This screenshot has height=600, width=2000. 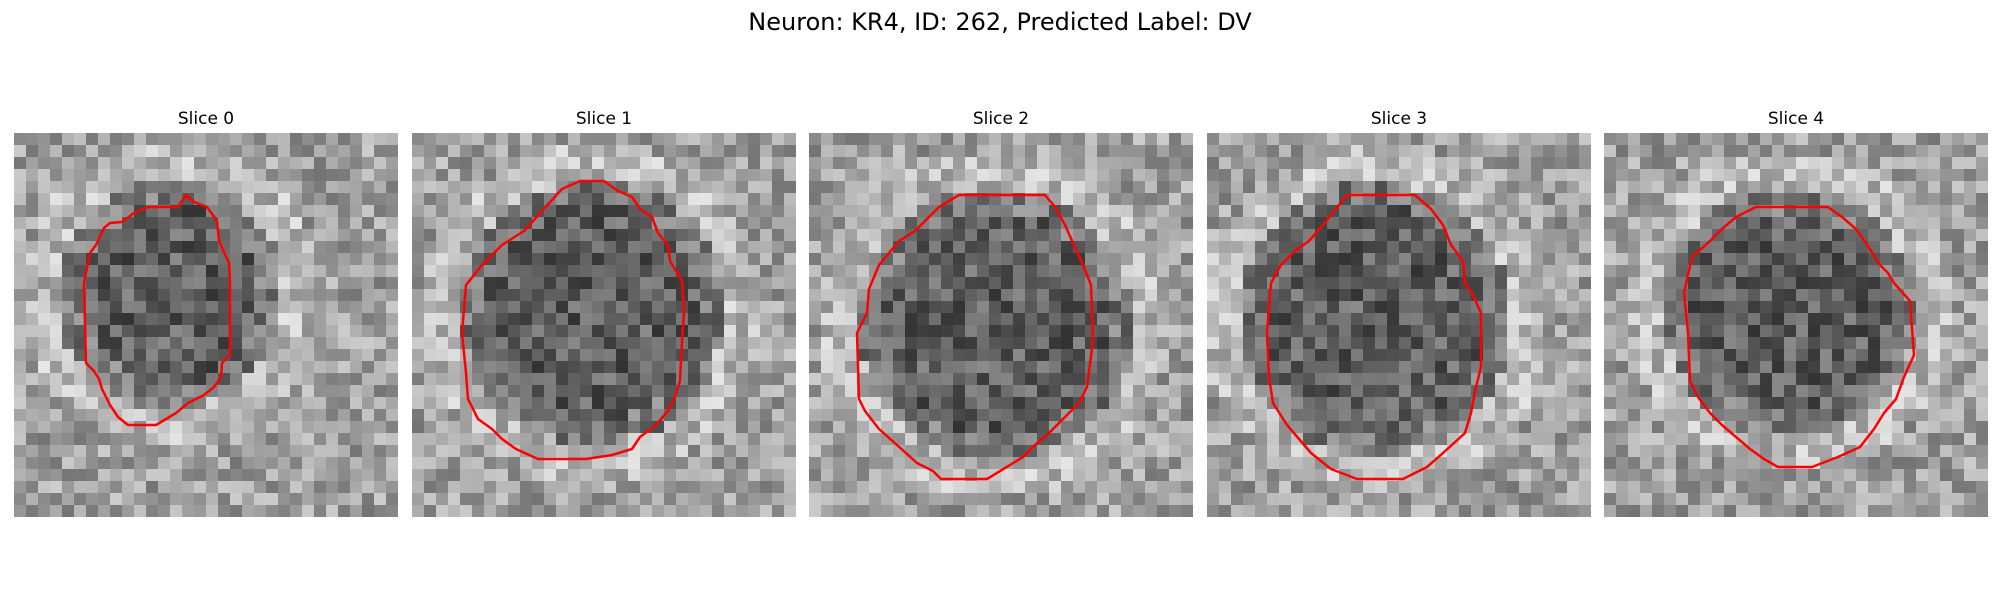 I want to click on slice-panel-4: Slice 4, so click(x=1796, y=312).